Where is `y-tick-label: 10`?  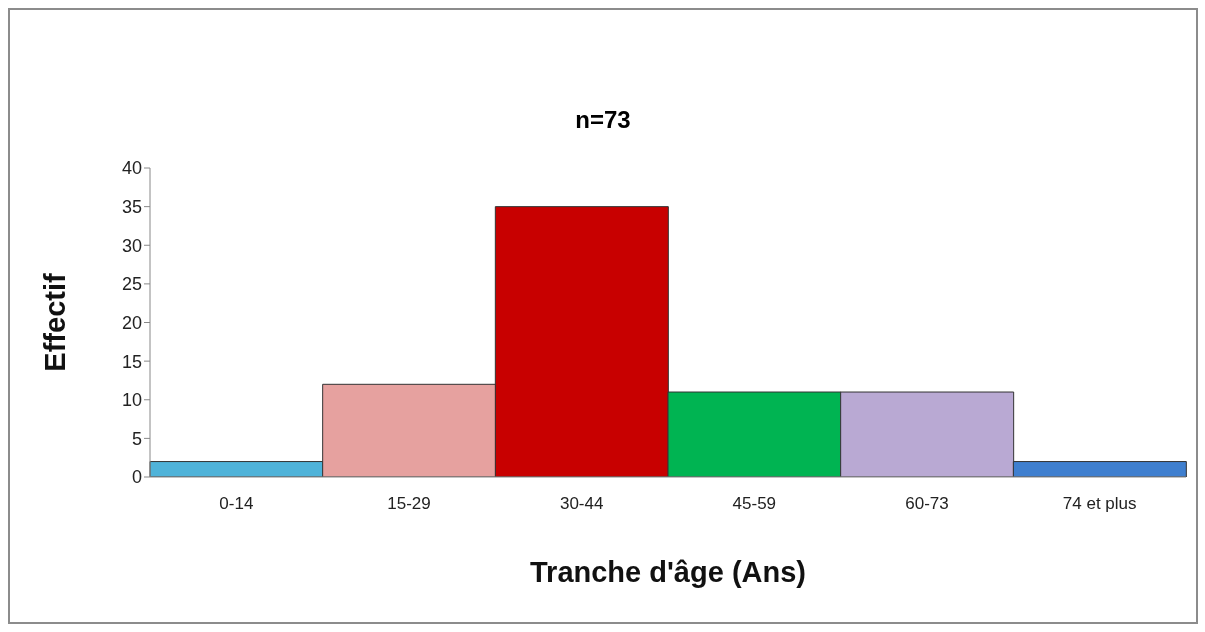 y-tick-label: 10 is located at coordinates (131, 400).